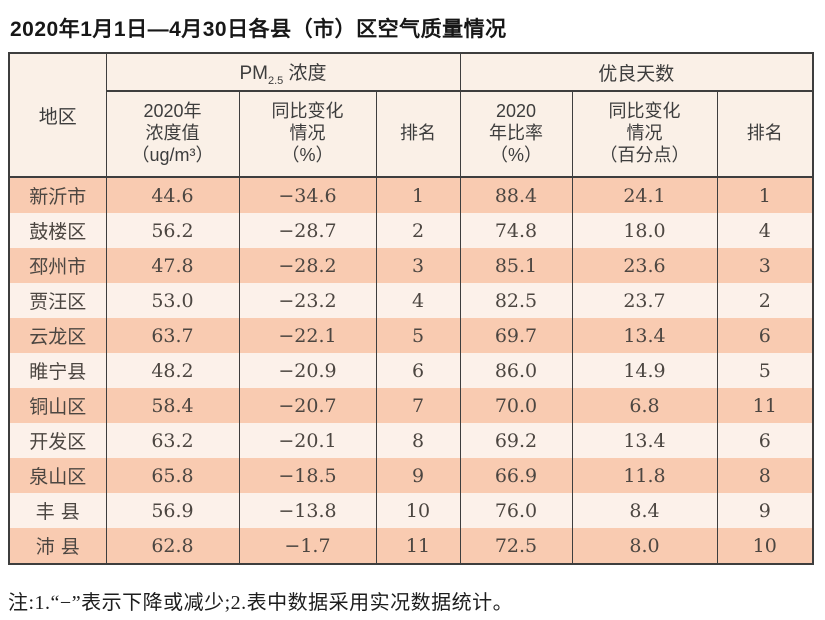  I want to click on pm-value-cell: 63.2, so click(172, 440).